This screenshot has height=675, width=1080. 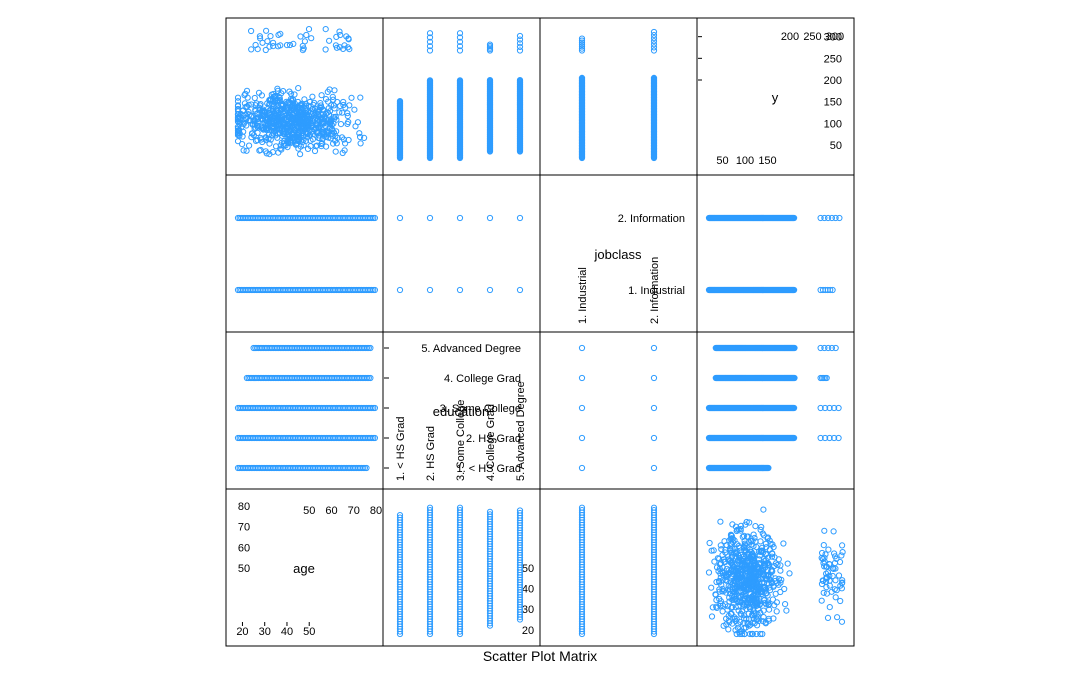 What do you see at coordinates (491, 442) in the screenshot?
I see `education-level-label: 4. College Grad` at bounding box center [491, 442].